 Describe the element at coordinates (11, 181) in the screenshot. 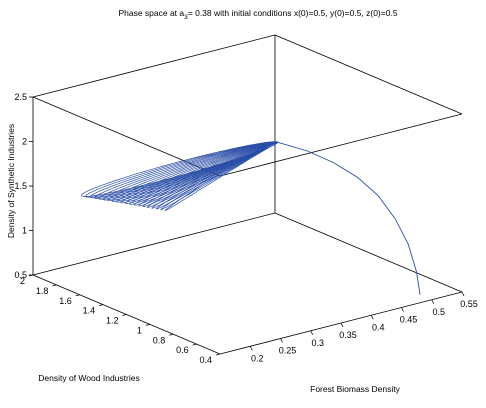

I see `z-axis-label: Density of Synthetic Industries` at that location.